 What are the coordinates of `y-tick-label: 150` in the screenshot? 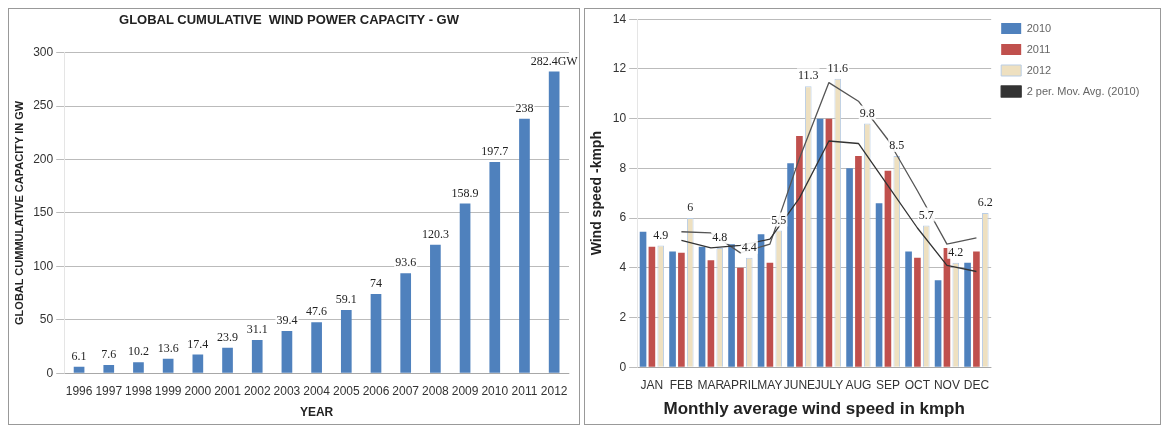 It's located at (43, 212).